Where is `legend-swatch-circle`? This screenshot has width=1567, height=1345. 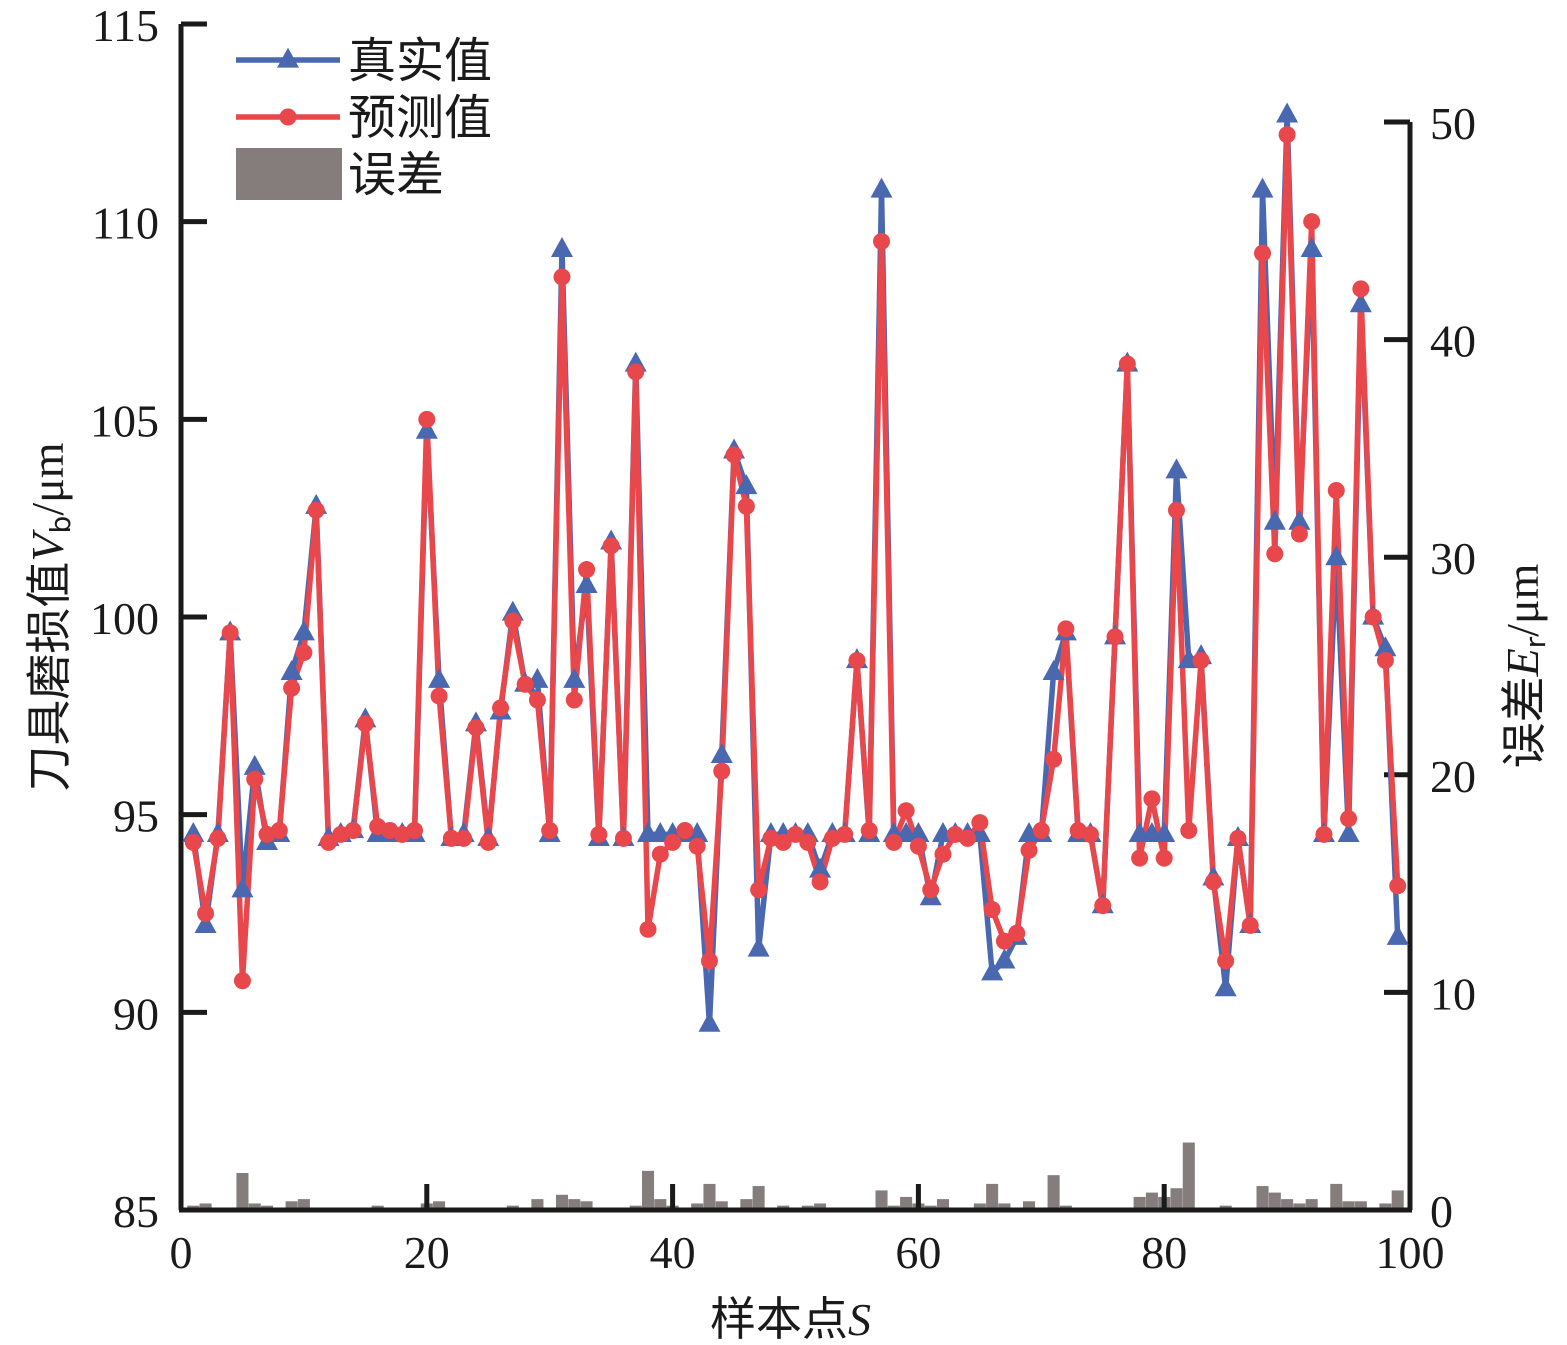 legend-swatch-circle is located at coordinates (288, 117).